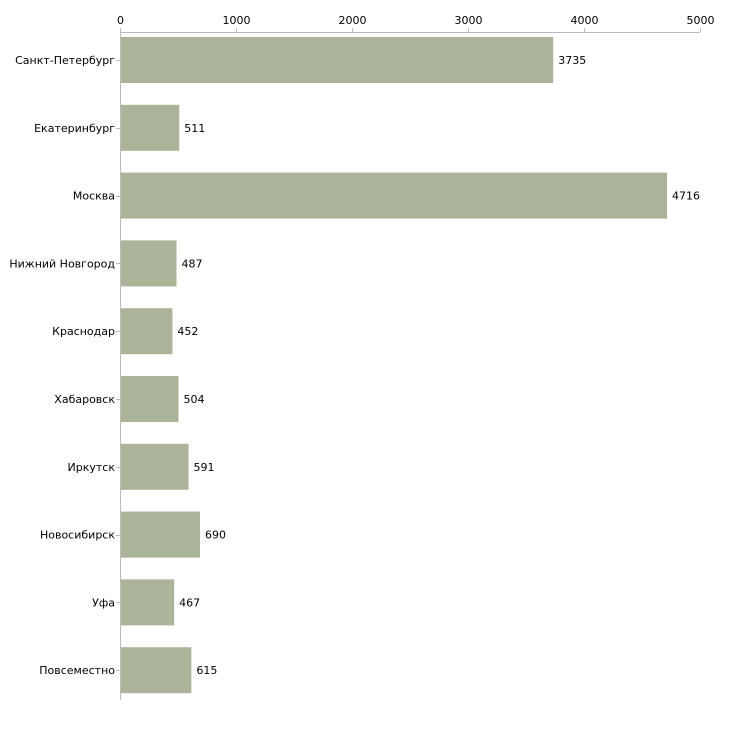 The width and height of the screenshot is (730, 730). Describe the element at coordinates (206, 670) in the screenshot. I see `value-label: 615` at that location.